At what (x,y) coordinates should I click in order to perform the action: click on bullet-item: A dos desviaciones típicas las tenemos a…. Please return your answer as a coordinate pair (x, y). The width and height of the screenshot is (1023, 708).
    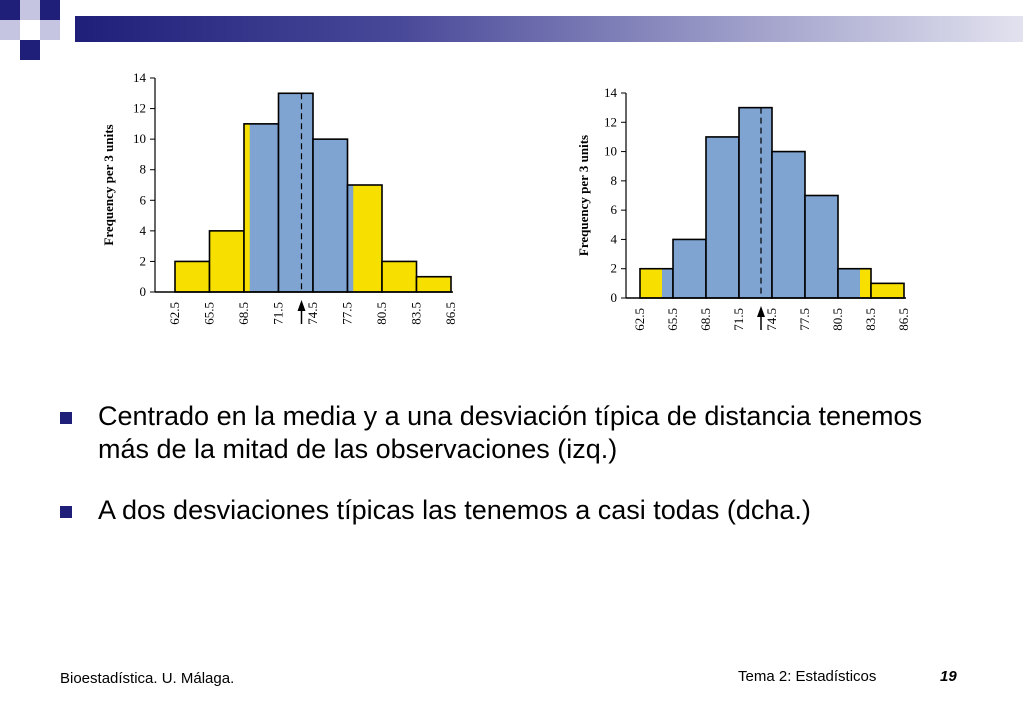
    Looking at the image, I should click on (520, 510).